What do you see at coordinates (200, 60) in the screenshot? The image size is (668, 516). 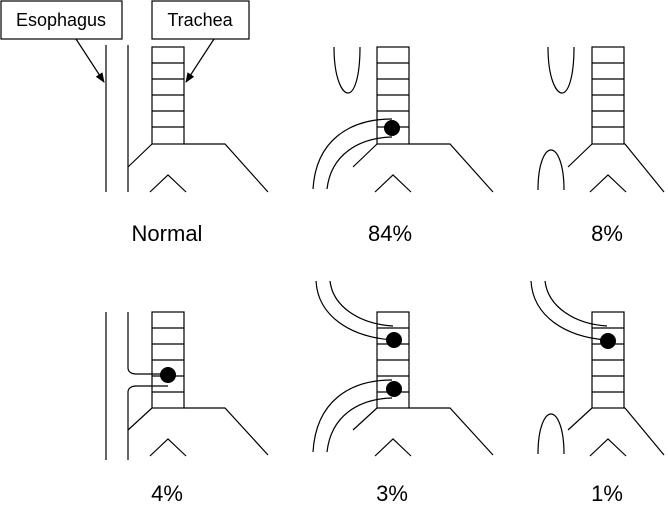 I see `trachea-pointer-arrow` at bounding box center [200, 60].